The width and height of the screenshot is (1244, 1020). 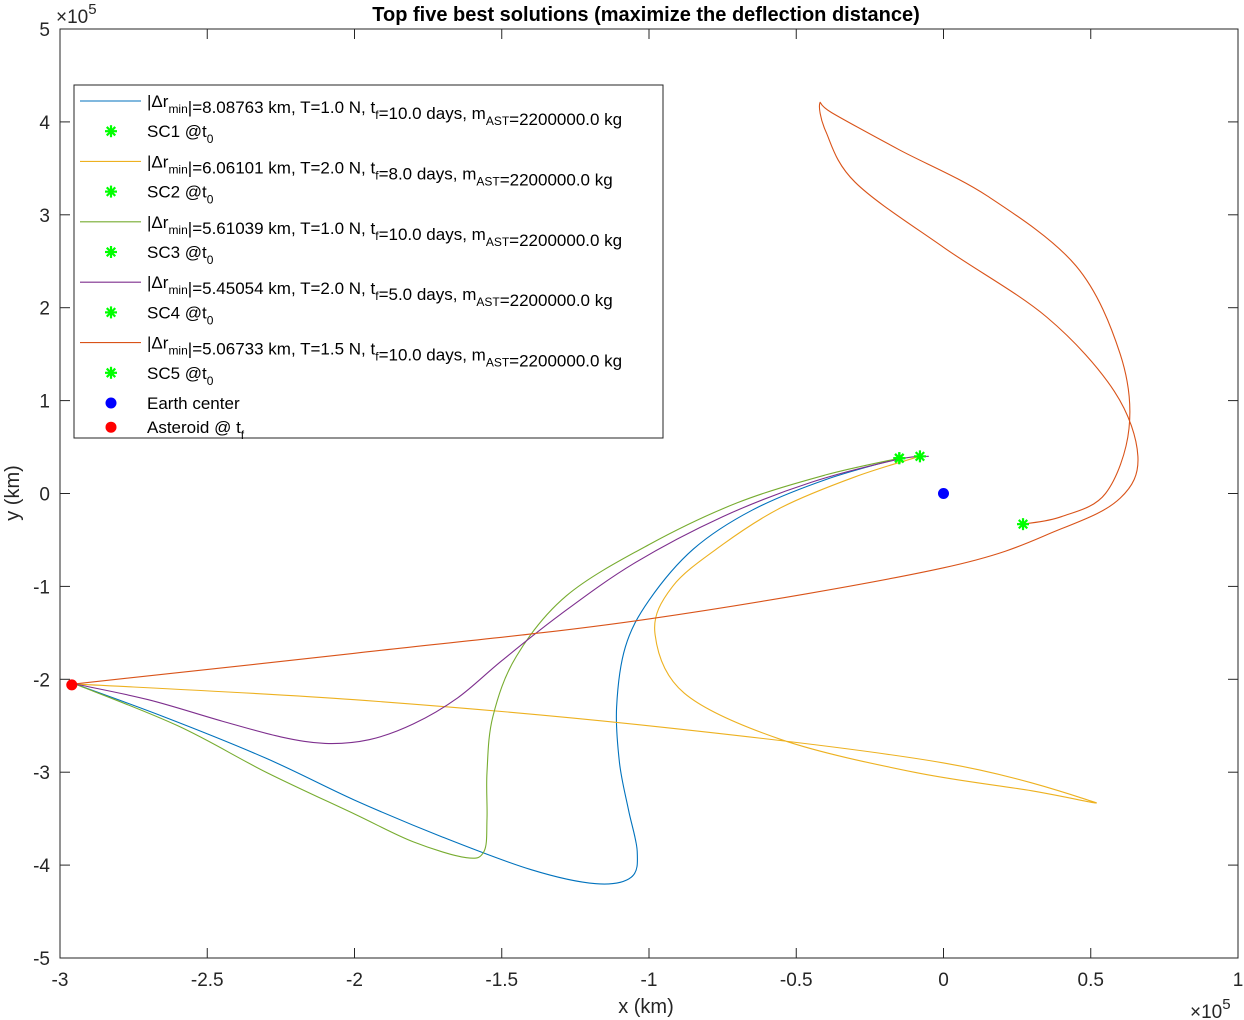 I want to click on x-tick-label: 1, so click(x=1238, y=980).